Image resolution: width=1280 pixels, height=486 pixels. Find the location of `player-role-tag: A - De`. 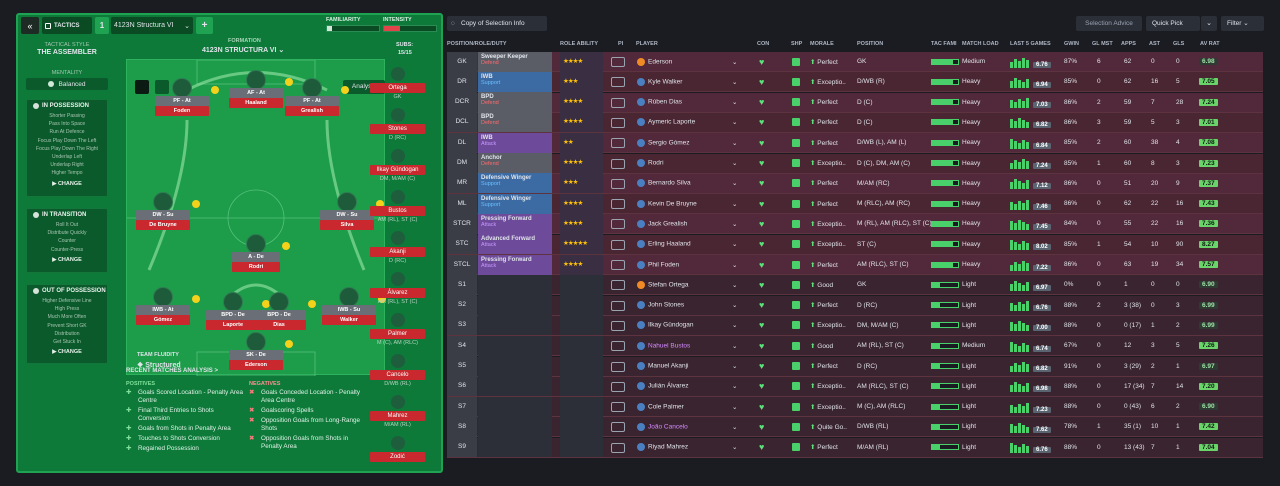

player-role-tag: A - De is located at coordinates (256, 257).